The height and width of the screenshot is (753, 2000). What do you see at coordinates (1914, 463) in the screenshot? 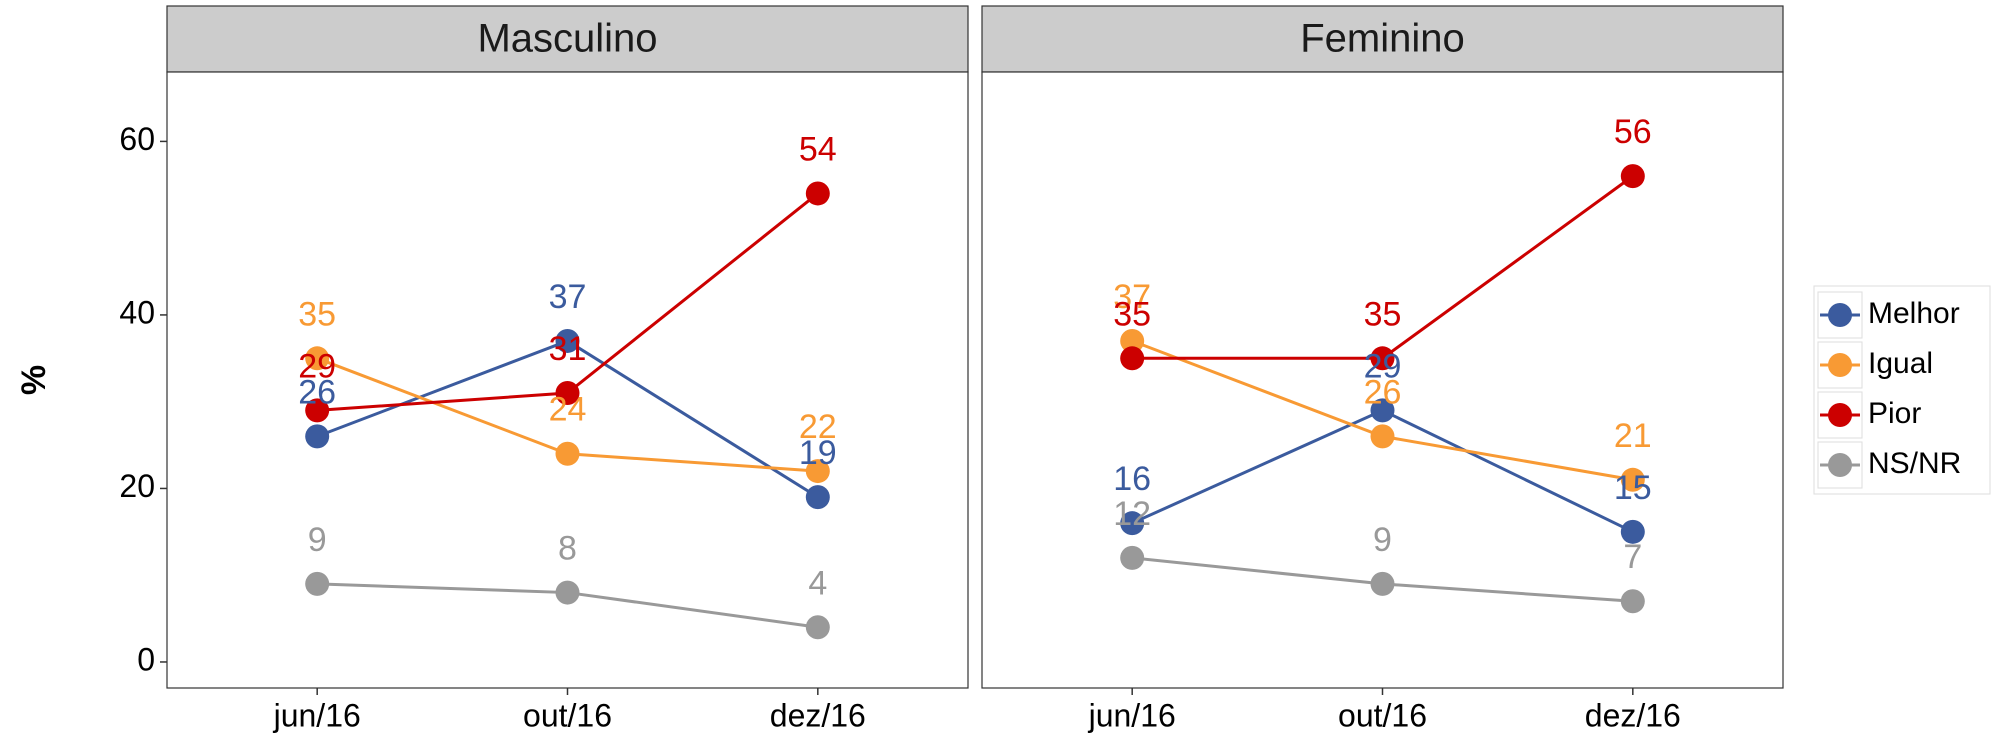
I see `legend-label: NS/NR` at bounding box center [1914, 463].